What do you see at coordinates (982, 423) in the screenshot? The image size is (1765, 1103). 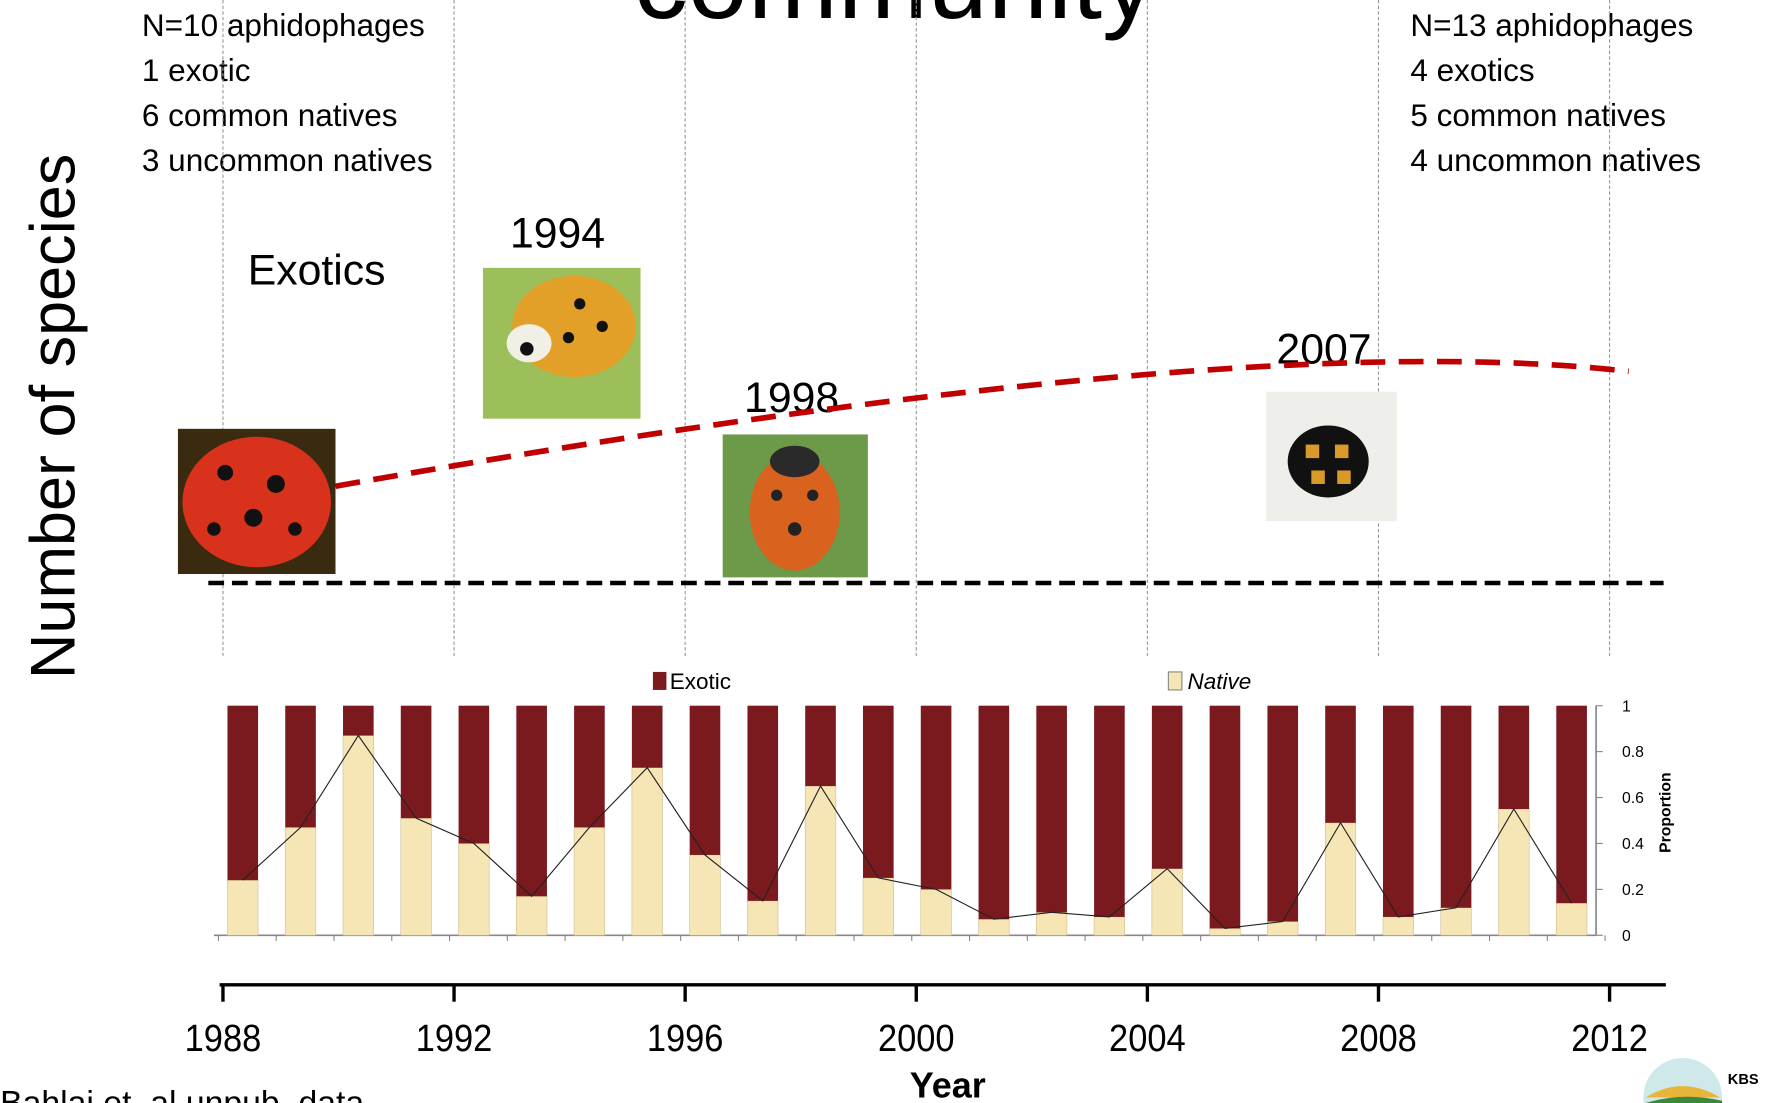 I see `trend-curve` at bounding box center [982, 423].